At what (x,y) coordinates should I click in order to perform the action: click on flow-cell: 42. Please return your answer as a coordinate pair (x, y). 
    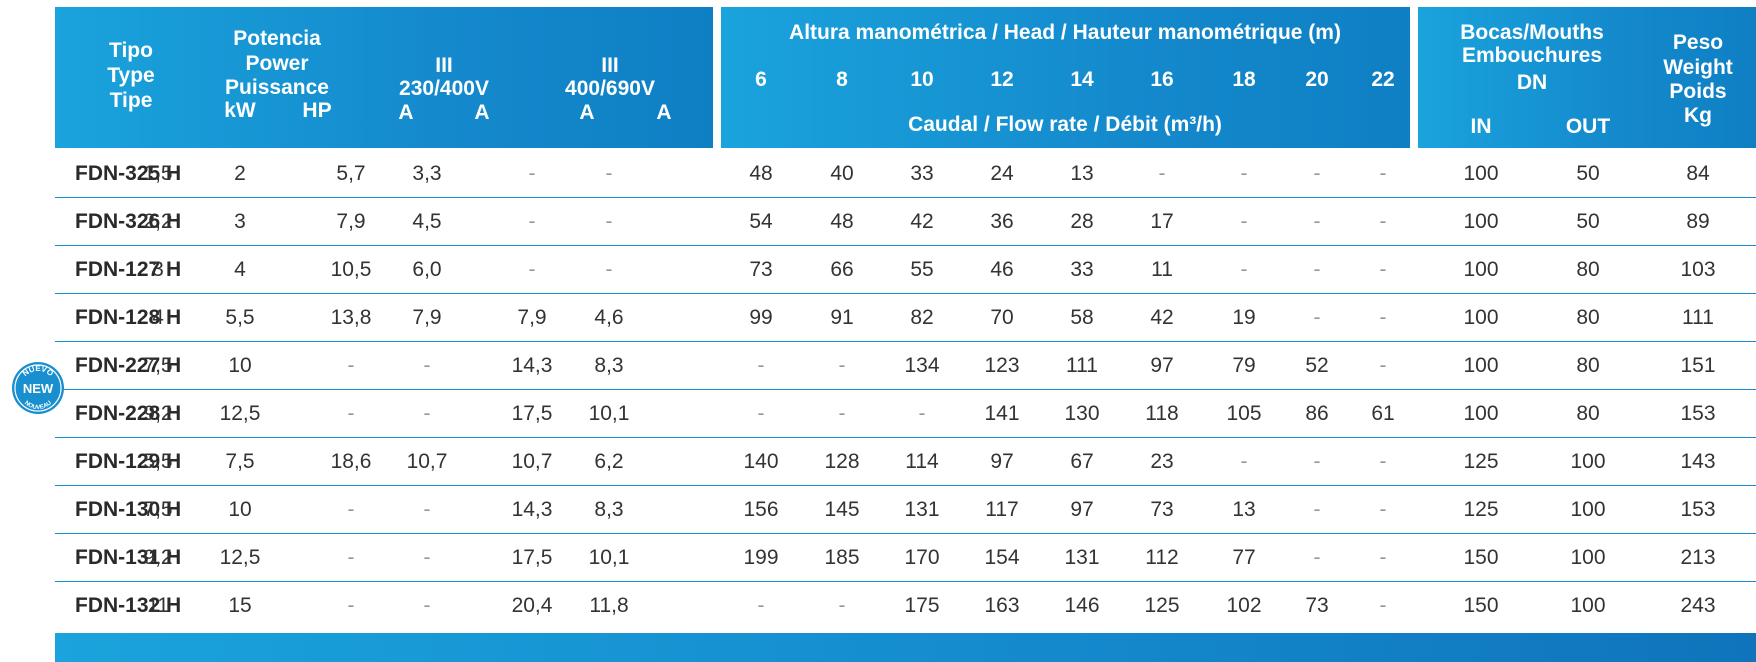
    Looking at the image, I should click on (1162, 317).